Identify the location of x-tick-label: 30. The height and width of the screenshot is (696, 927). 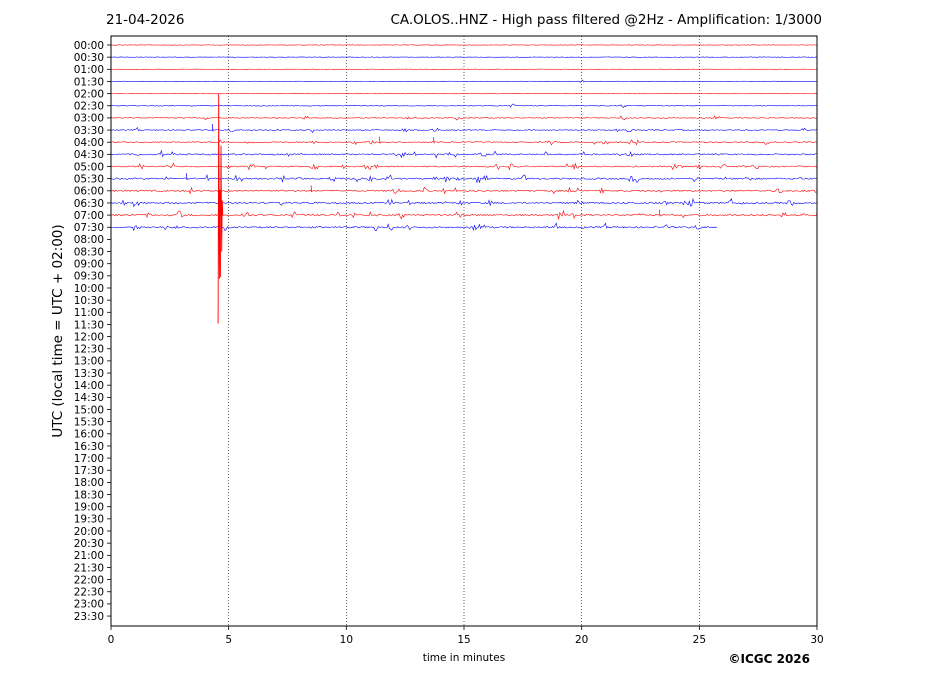
(816, 640).